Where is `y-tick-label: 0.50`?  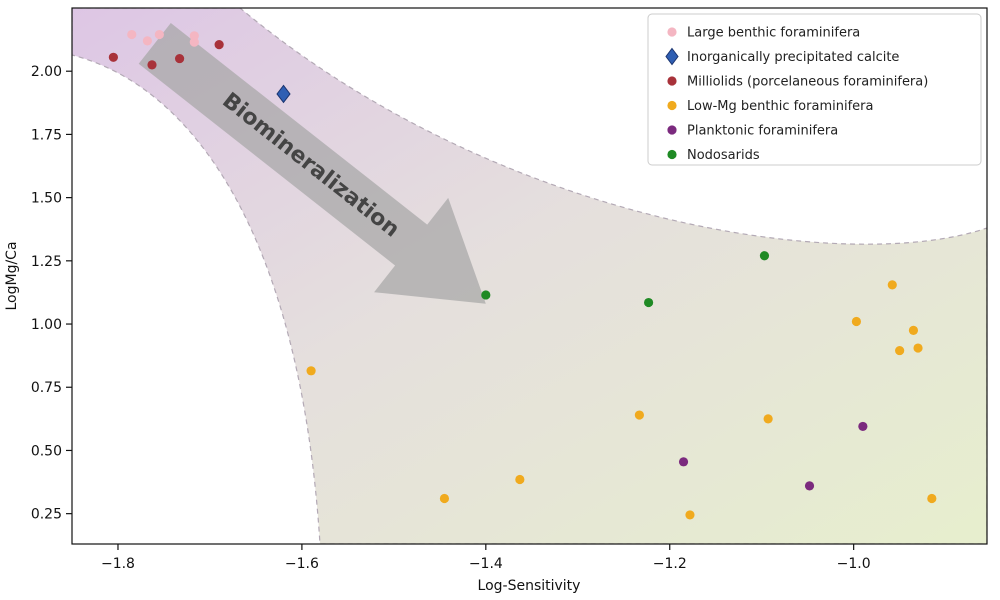
y-tick-label: 0.50 is located at coordinates (46, 451).